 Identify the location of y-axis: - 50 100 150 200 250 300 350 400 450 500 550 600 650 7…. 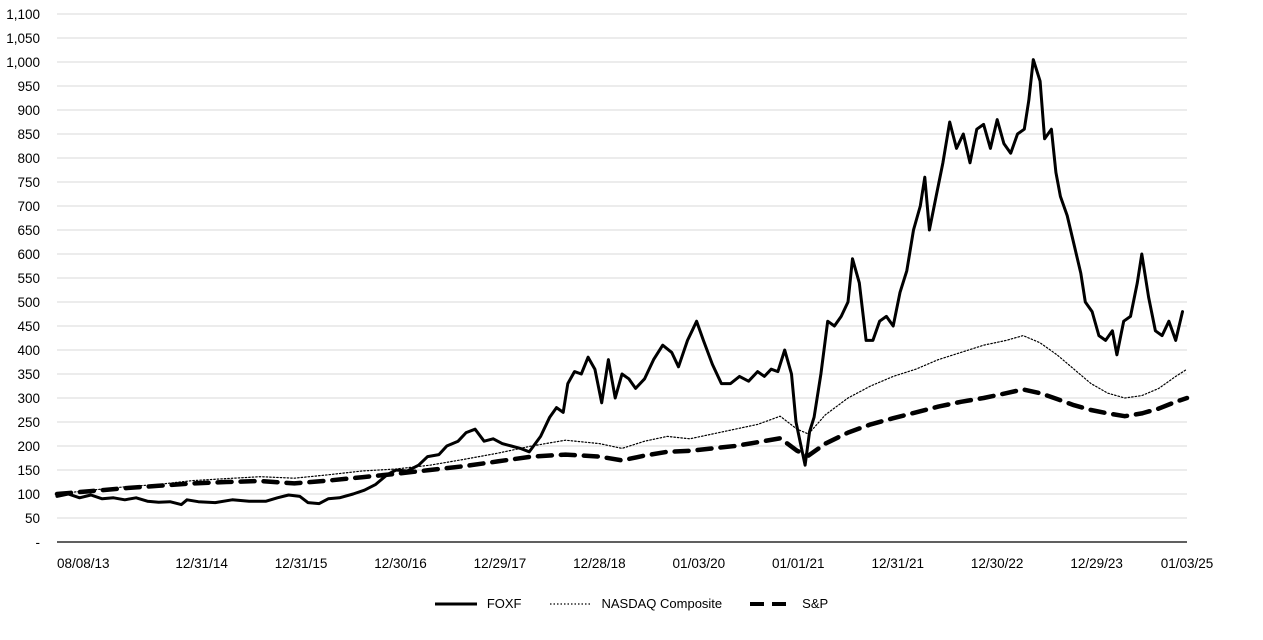
(23, 278).